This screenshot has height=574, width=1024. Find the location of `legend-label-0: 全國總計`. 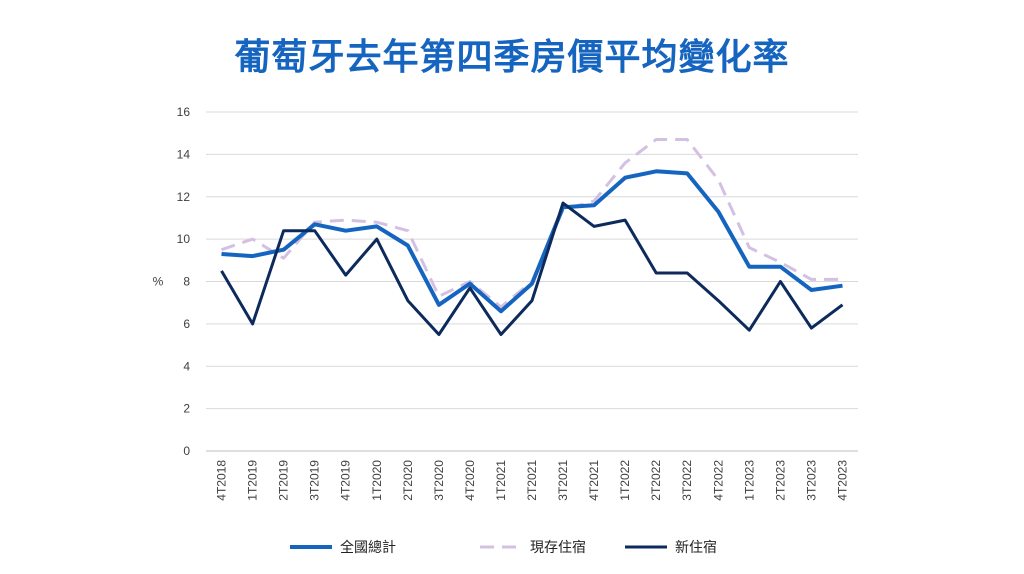

legend-label-0: 全國總計 is located at coordinates (368, 547).